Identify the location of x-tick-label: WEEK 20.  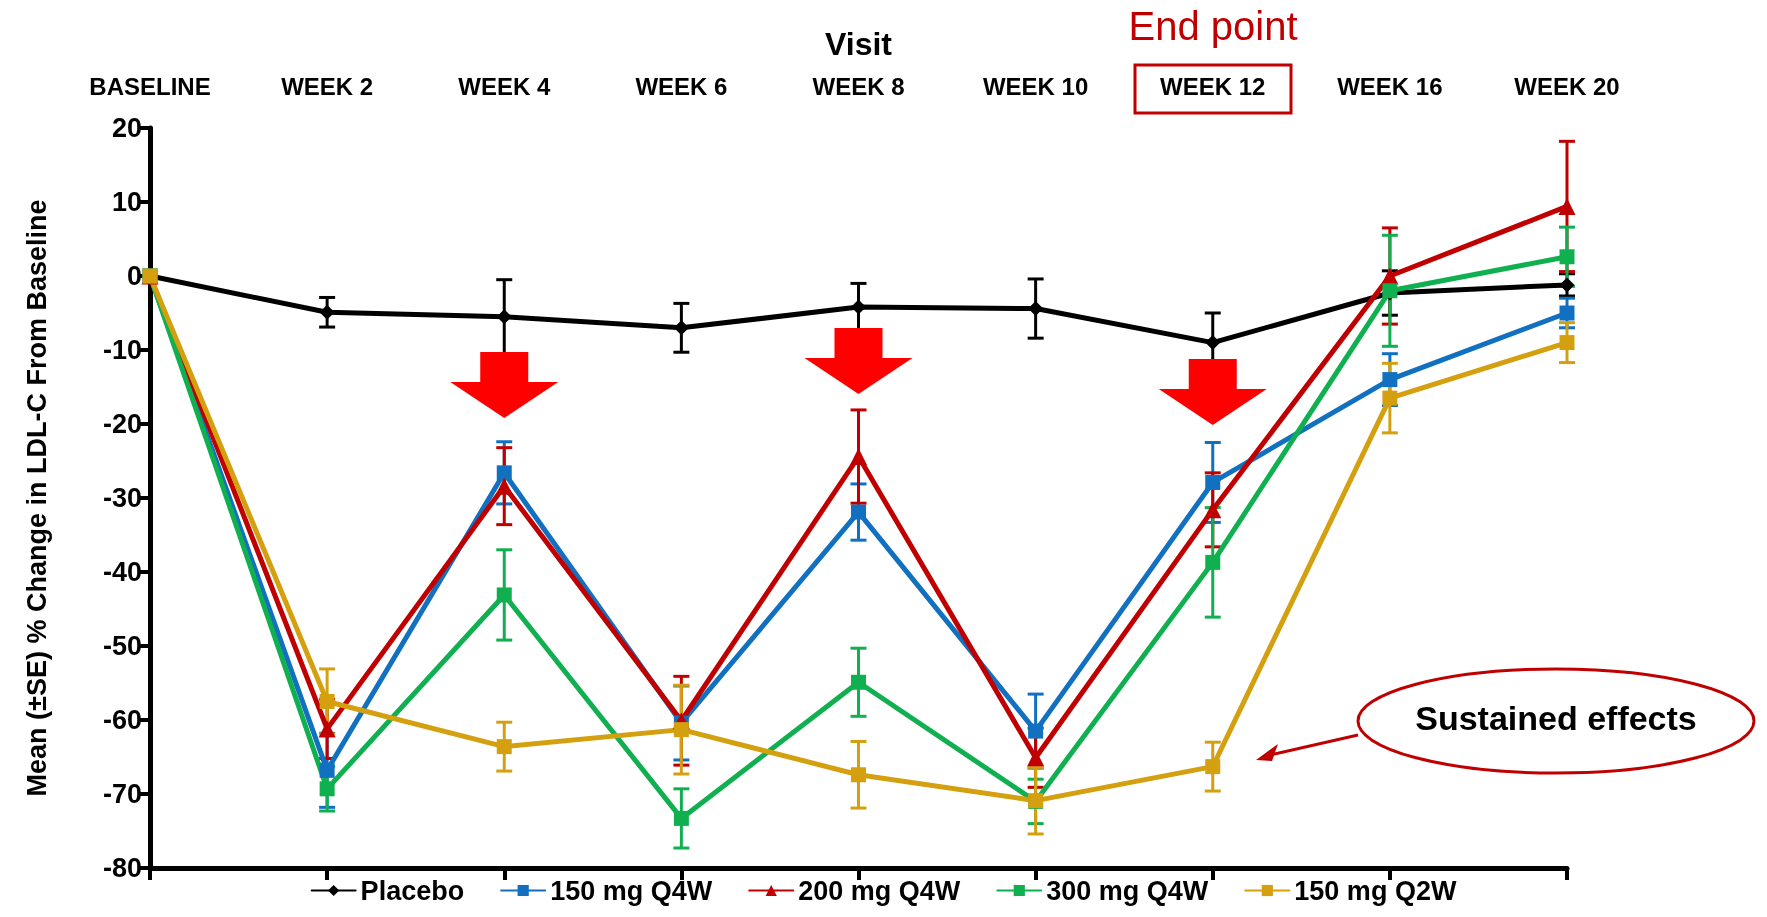
(1567, 86).